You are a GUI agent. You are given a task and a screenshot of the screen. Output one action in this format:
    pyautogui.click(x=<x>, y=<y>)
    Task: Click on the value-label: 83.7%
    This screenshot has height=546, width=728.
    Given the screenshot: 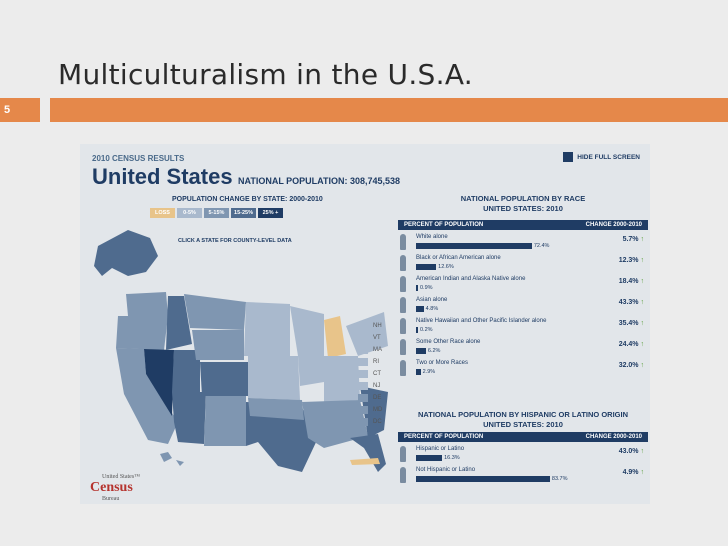 What is the action you would take?
    pyautogui.click(x=559, y=479)
    